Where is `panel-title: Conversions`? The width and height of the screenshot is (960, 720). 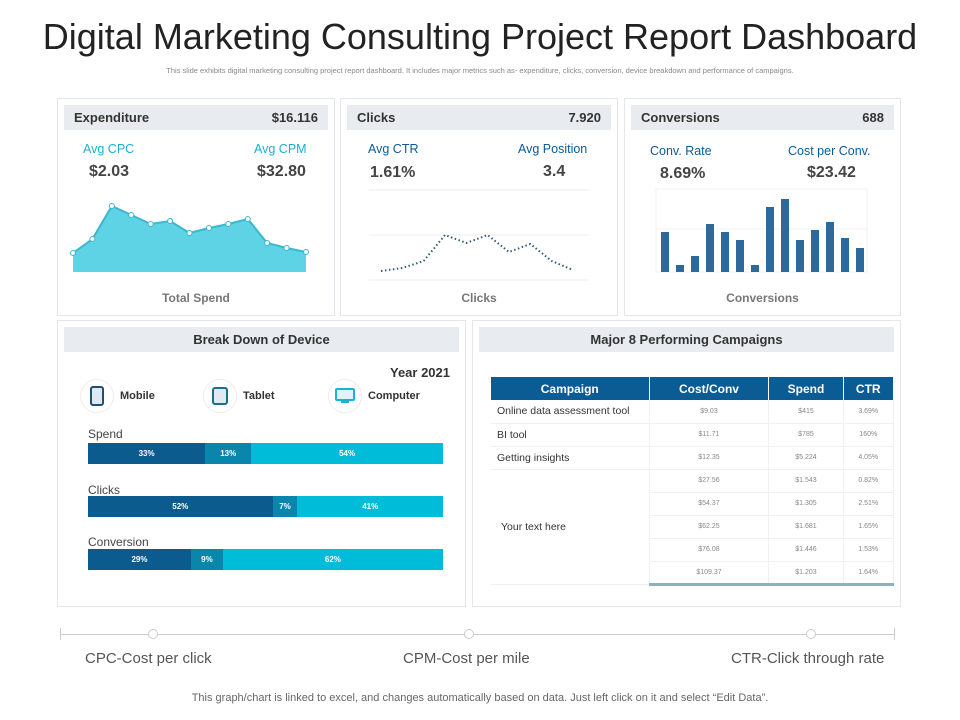 panel-title: Conversions is located at coordinates (680, 117).